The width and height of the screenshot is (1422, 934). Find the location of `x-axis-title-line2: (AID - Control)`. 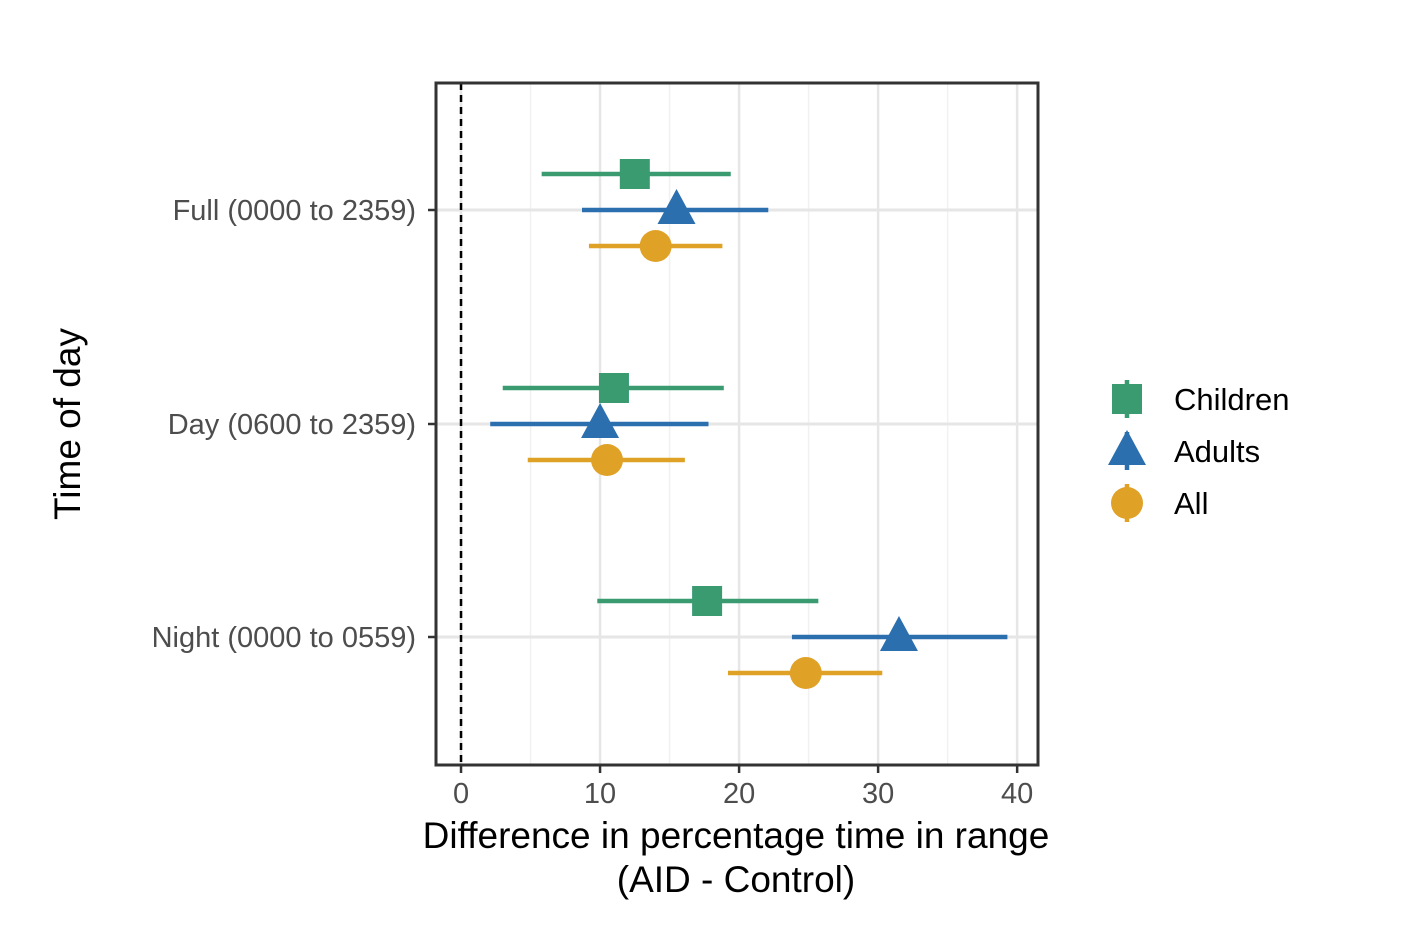

x-axis-title-line2: (AID - Control) is located at coordinates (736, 879).